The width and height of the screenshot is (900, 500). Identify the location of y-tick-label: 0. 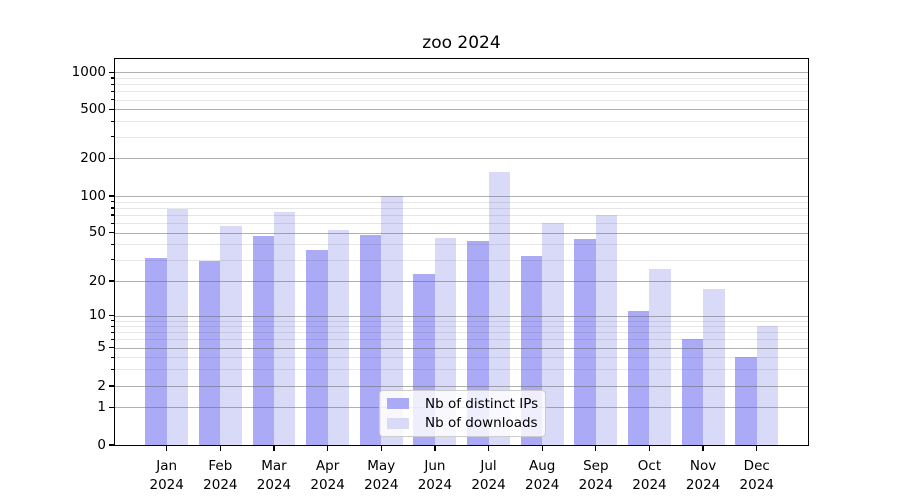
(101, 444).